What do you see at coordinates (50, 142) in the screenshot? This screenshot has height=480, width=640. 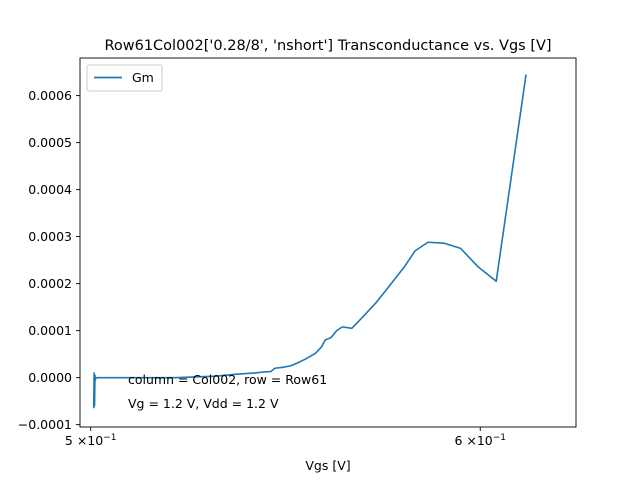 I see `y-tick-label-6: 0.0005` at bounding box center [50, 142].